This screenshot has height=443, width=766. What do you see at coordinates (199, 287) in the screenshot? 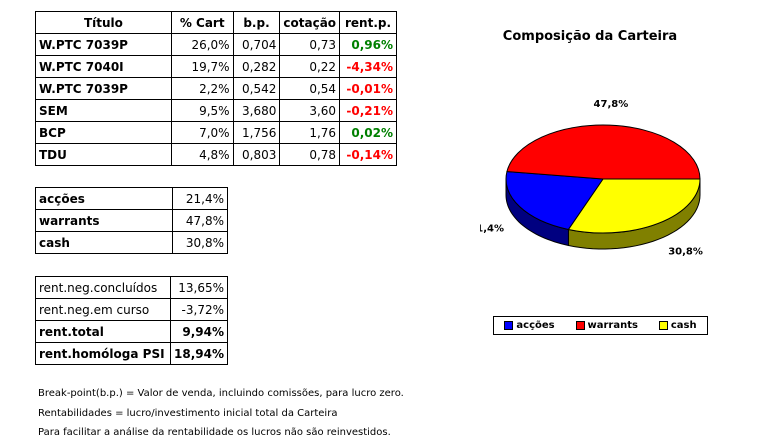
I see `rent-value: 13,65%` at bounding box center [199, 287].